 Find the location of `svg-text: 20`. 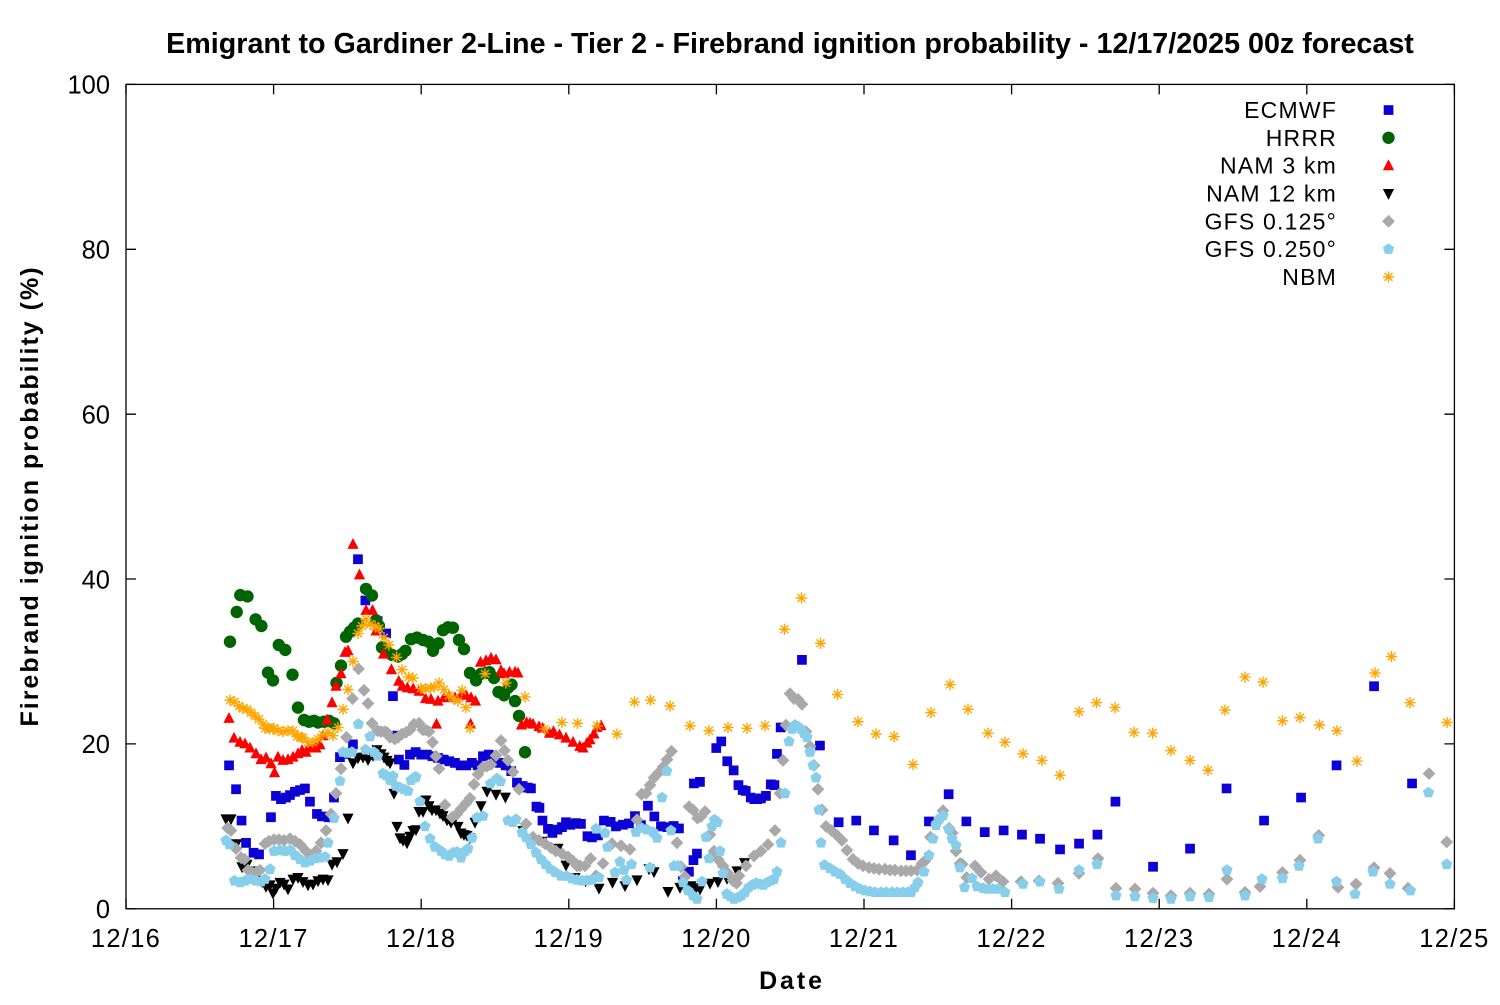

svg-text: 20 is located at coordinates (96, 745).